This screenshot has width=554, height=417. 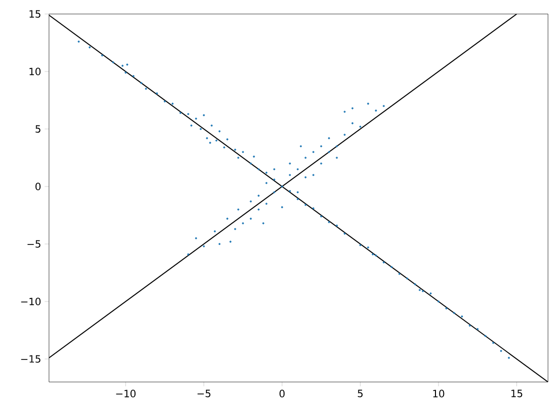 What do you see at coordinates (31, 302) in the screenshot?
I see `y-tick-label: −10` at bounding box center [31, 302].